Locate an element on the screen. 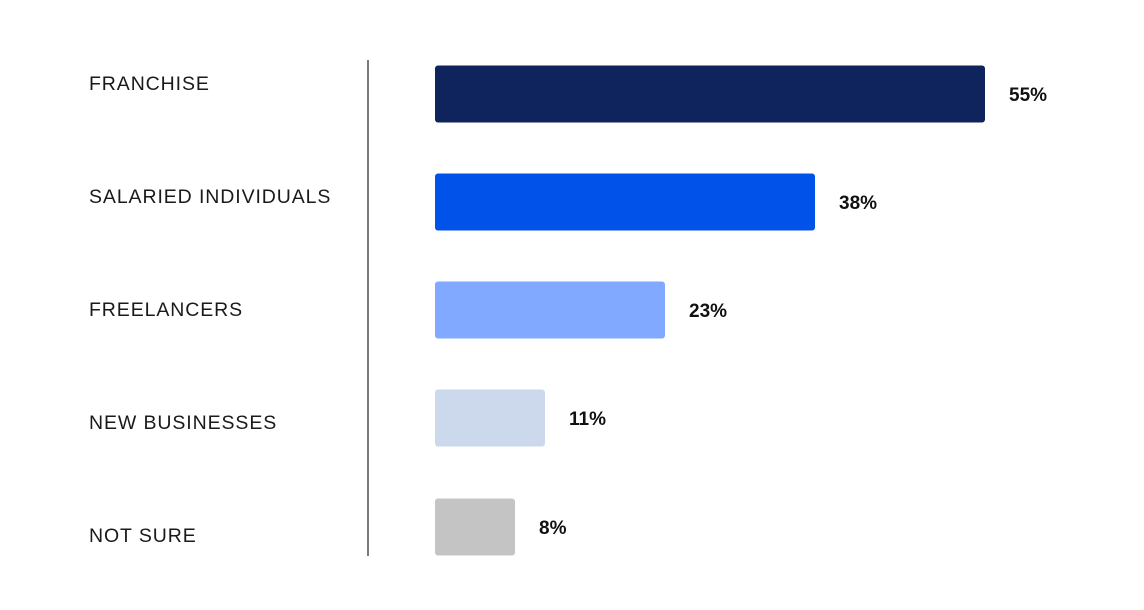  value-label-new-businesses: 11% is located at coordinates (587, 419).